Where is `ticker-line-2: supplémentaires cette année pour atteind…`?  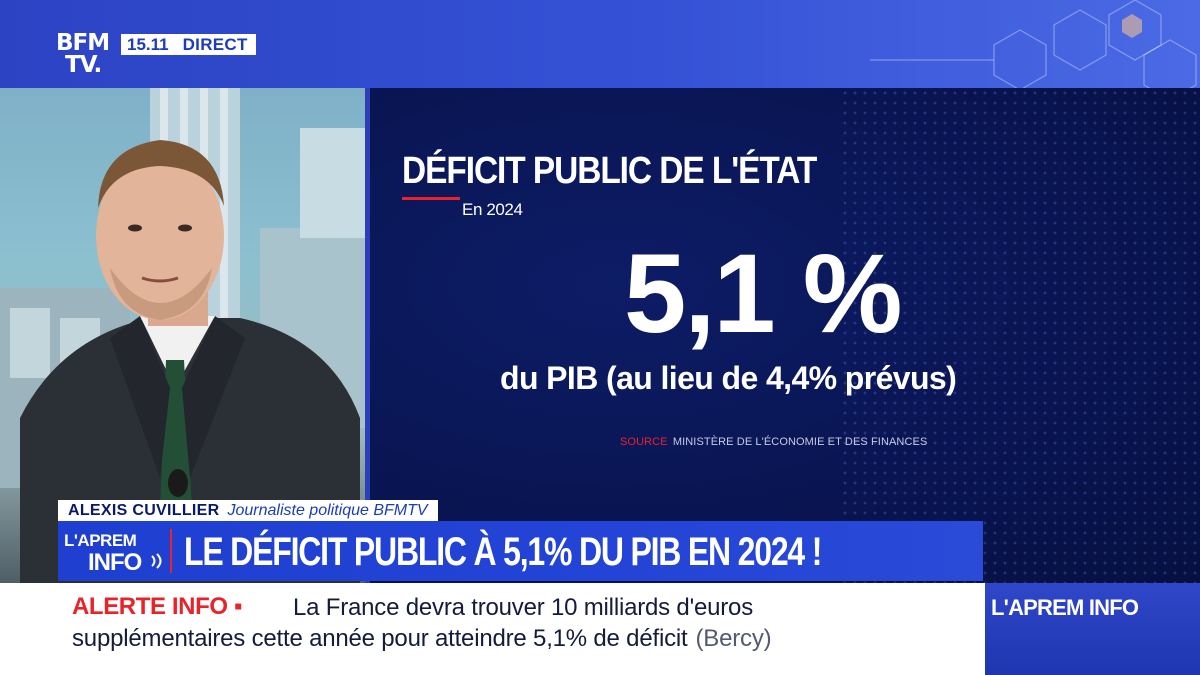
ticker-line-2: supplémentaires cette année pour atteind… is located at coordinates (422, 639).